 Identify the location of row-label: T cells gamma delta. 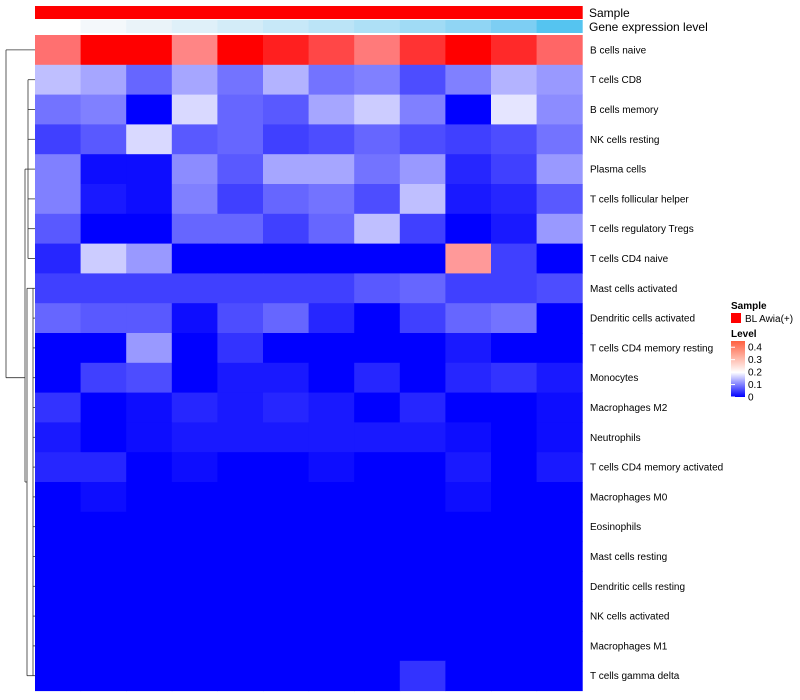
(635, 676).